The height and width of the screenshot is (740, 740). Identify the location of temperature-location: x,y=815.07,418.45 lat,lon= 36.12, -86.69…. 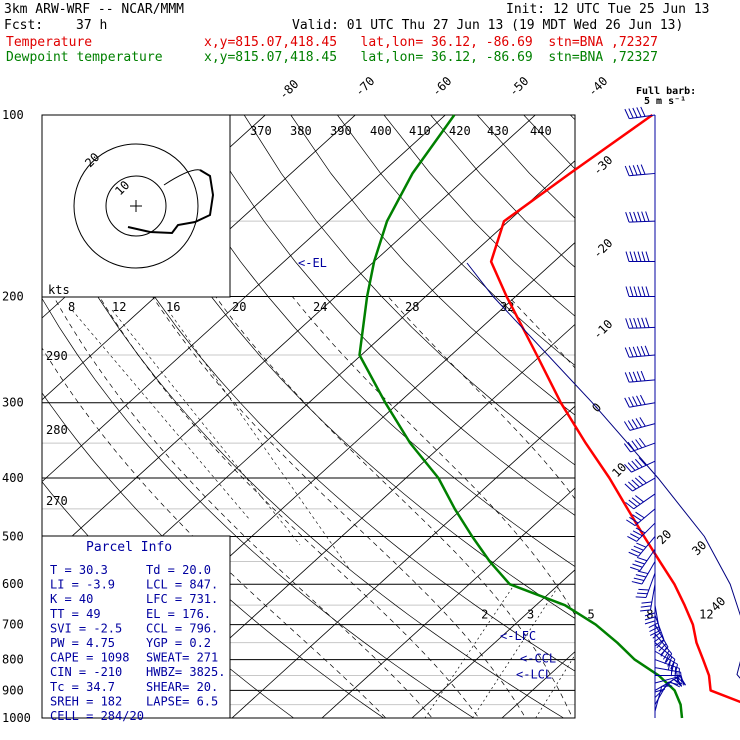
(431, 42).